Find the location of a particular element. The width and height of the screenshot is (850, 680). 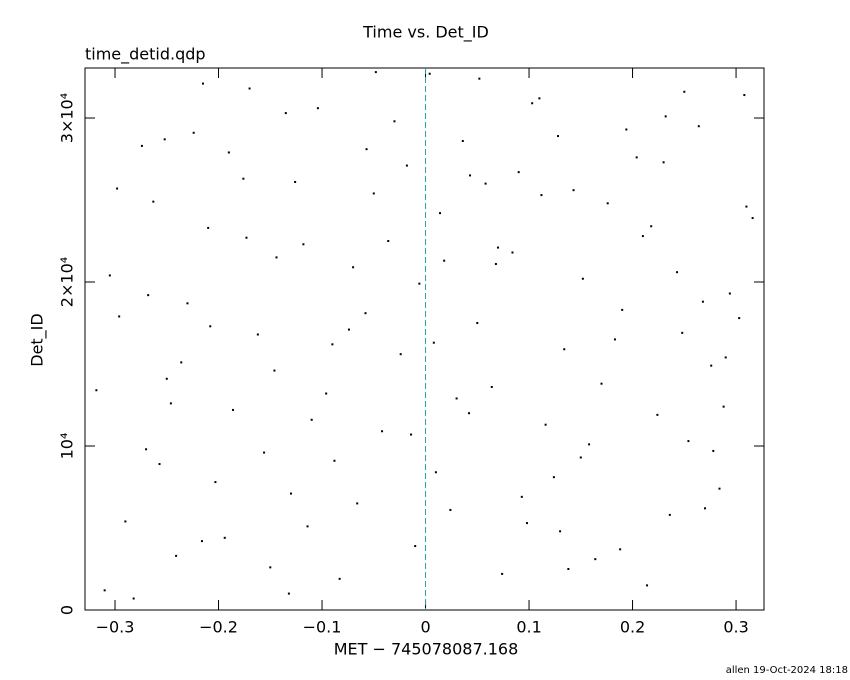

x-tick-label: 0 is located at coordinates (425, 627).